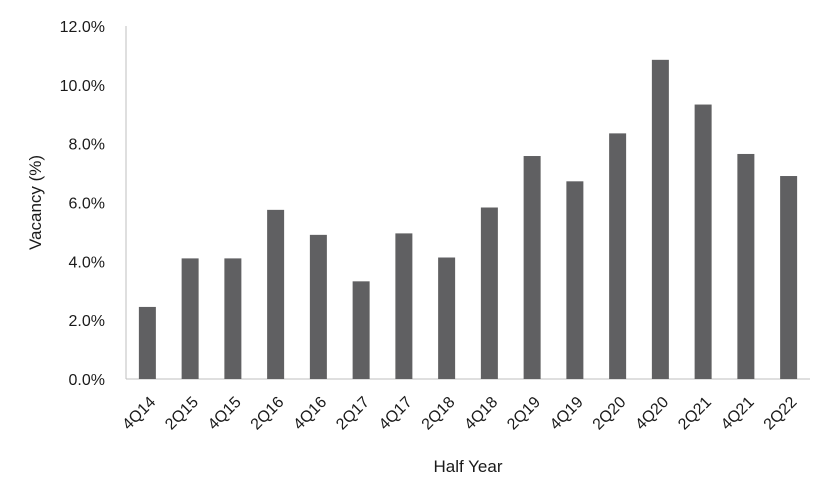 This screenshot has width=833, height=482. I want to click on bar-2q17, so click(361, 330).